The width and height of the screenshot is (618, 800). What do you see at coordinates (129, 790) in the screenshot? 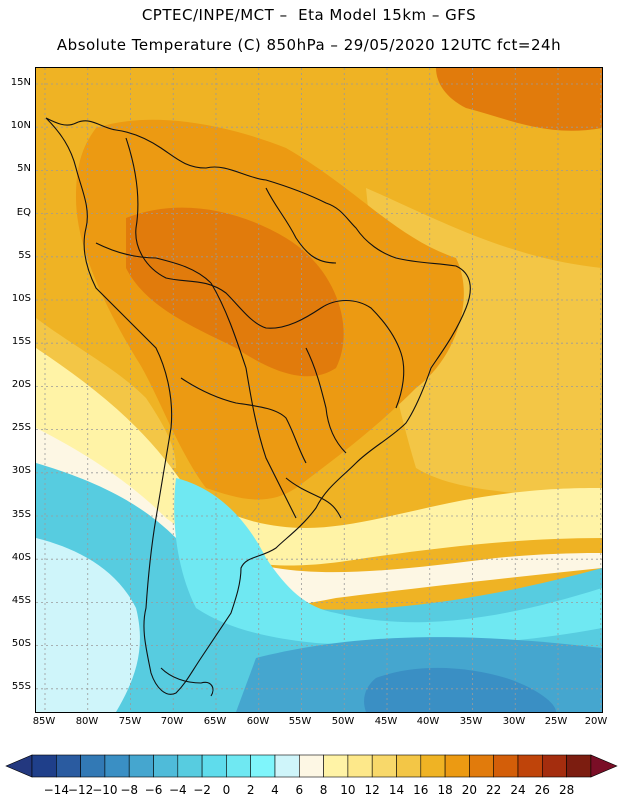
I see `colorbar-label: −8` at bounding box center [129, 790].